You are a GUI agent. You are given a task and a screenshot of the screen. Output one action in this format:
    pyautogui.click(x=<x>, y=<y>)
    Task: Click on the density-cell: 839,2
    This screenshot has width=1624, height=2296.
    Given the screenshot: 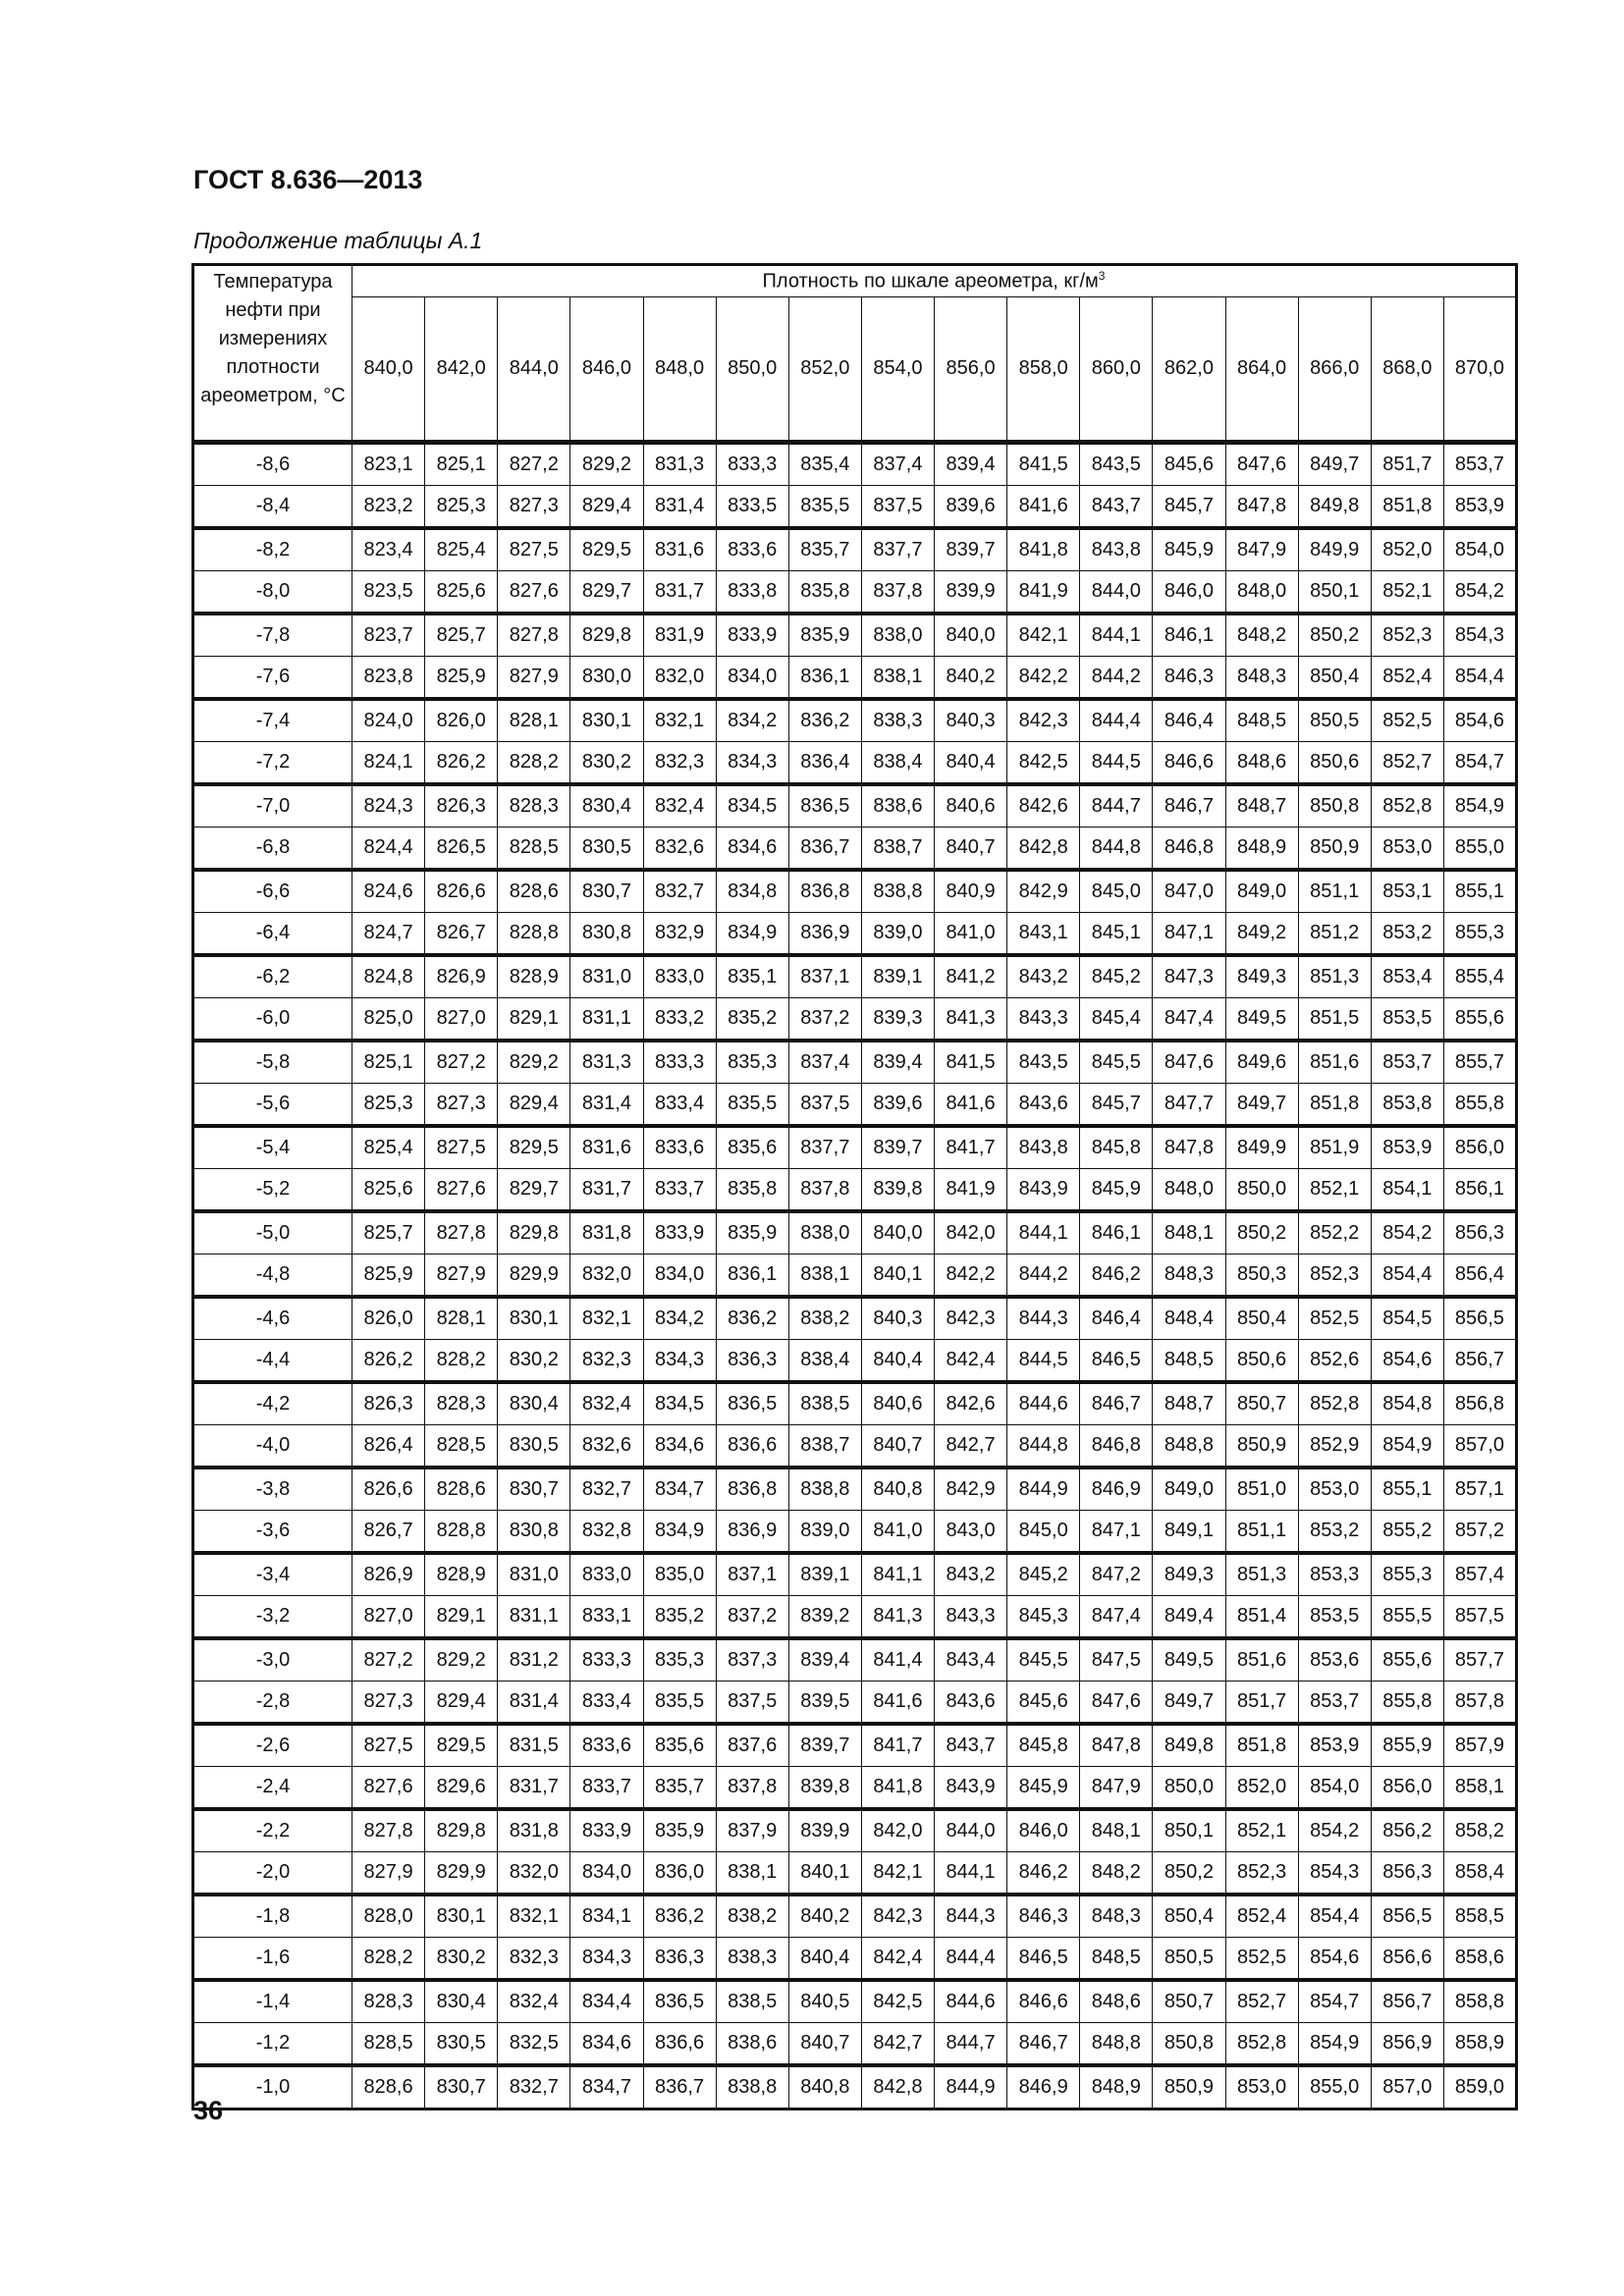 What is the action you would take?
    pyautogui.click(x=824, y=1617)
    